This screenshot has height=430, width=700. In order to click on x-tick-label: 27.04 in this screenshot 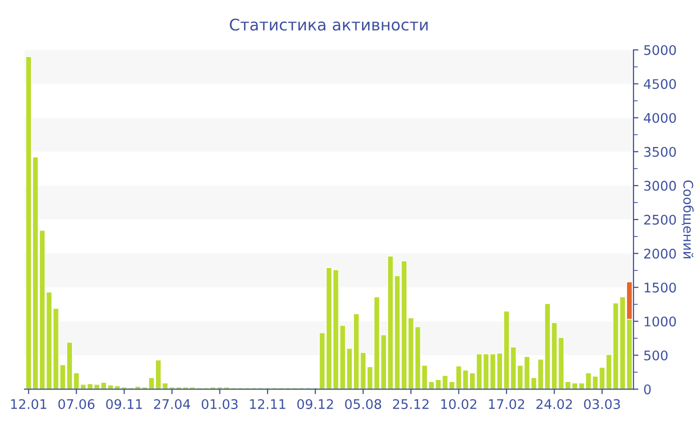, I will do `click(172, 404)`.